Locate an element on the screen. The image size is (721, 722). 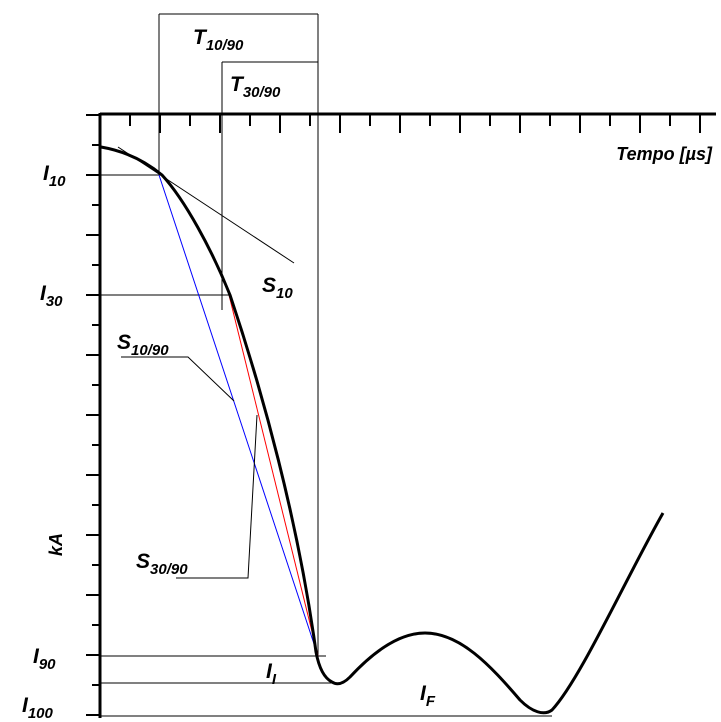
s10-90-label: S10/90 is located at coordinates (143, 345).